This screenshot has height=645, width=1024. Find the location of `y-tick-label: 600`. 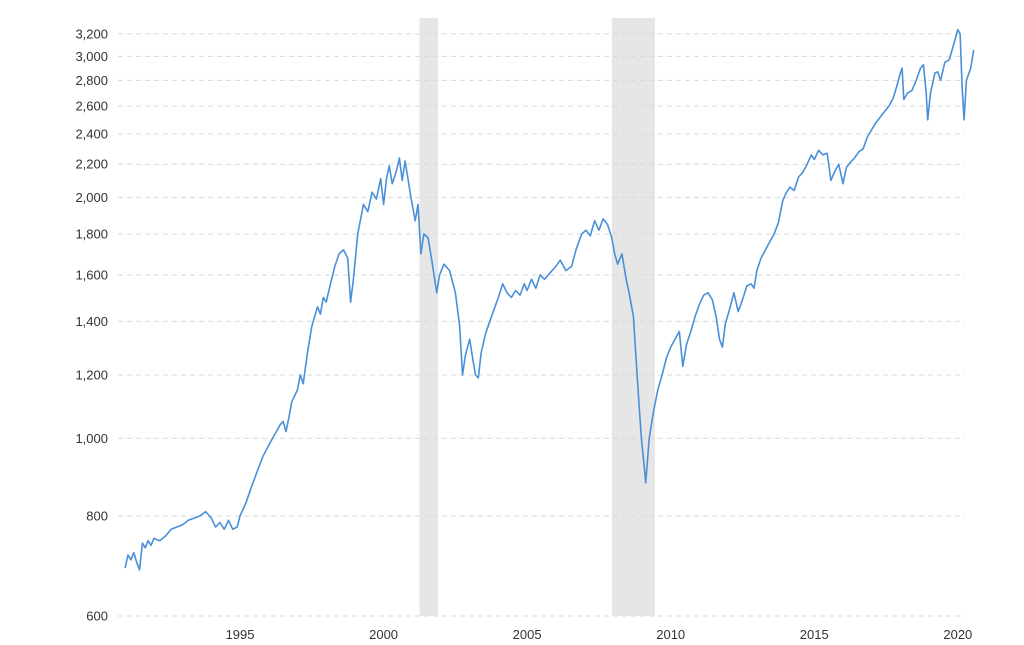

y-tick-label: 600 is located at coordinates (97, 616).